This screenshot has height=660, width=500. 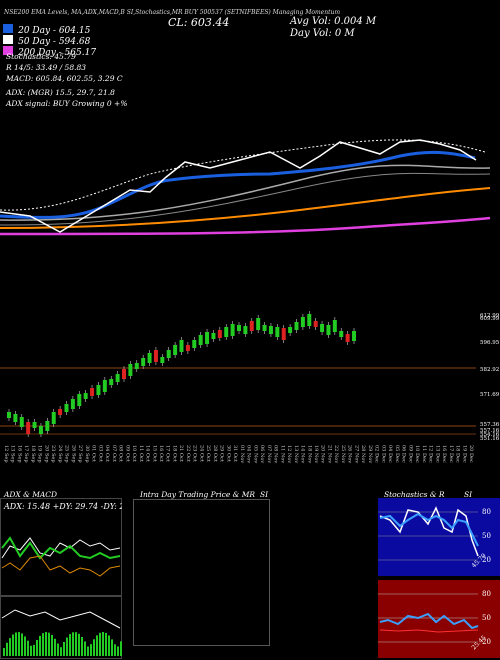 I want to click on intraday-panel, so click(x=201, y=572).